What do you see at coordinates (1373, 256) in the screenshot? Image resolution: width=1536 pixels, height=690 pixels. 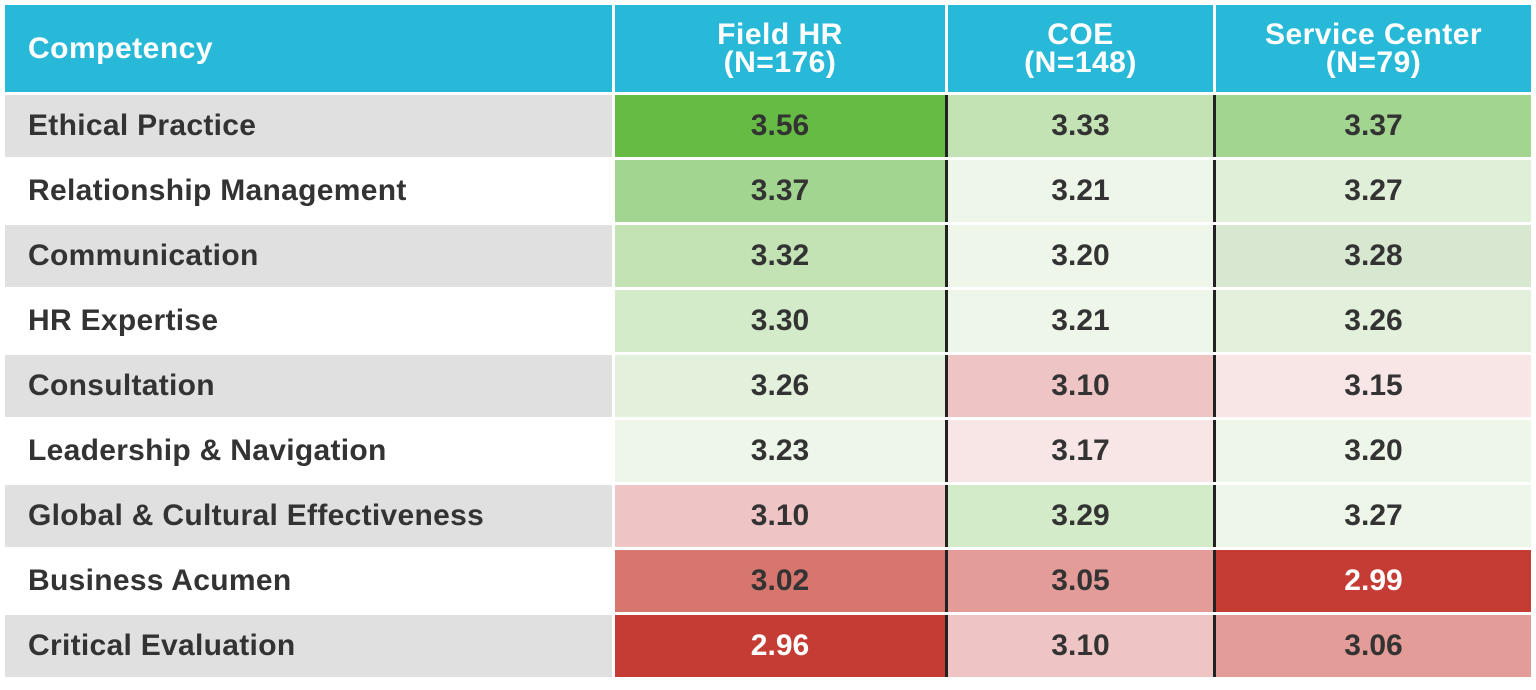 I see `score-cell: 3.28` at bounding box center [1373, 256].